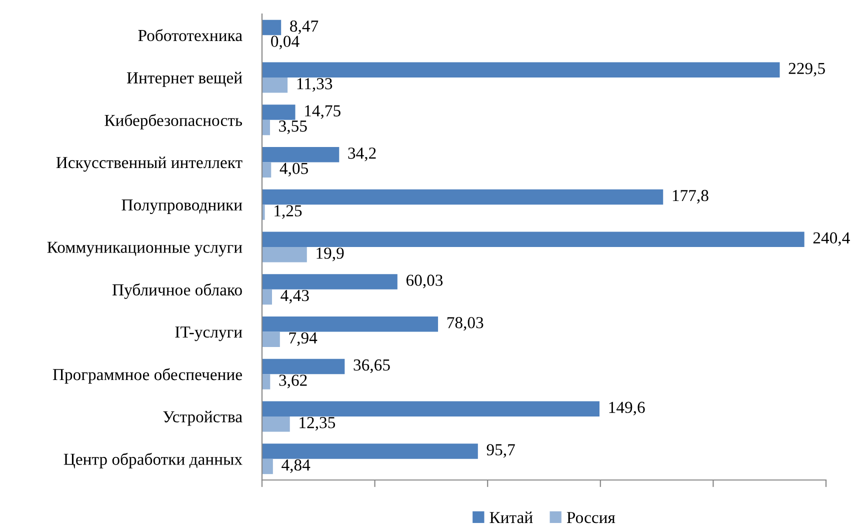 Image resolution: width=856 pixels, height=528 pixels. What do you see at coordinates (294, 297) in the screenshot?
I see `data-label: 4,43` at bounding box center [294, 297].